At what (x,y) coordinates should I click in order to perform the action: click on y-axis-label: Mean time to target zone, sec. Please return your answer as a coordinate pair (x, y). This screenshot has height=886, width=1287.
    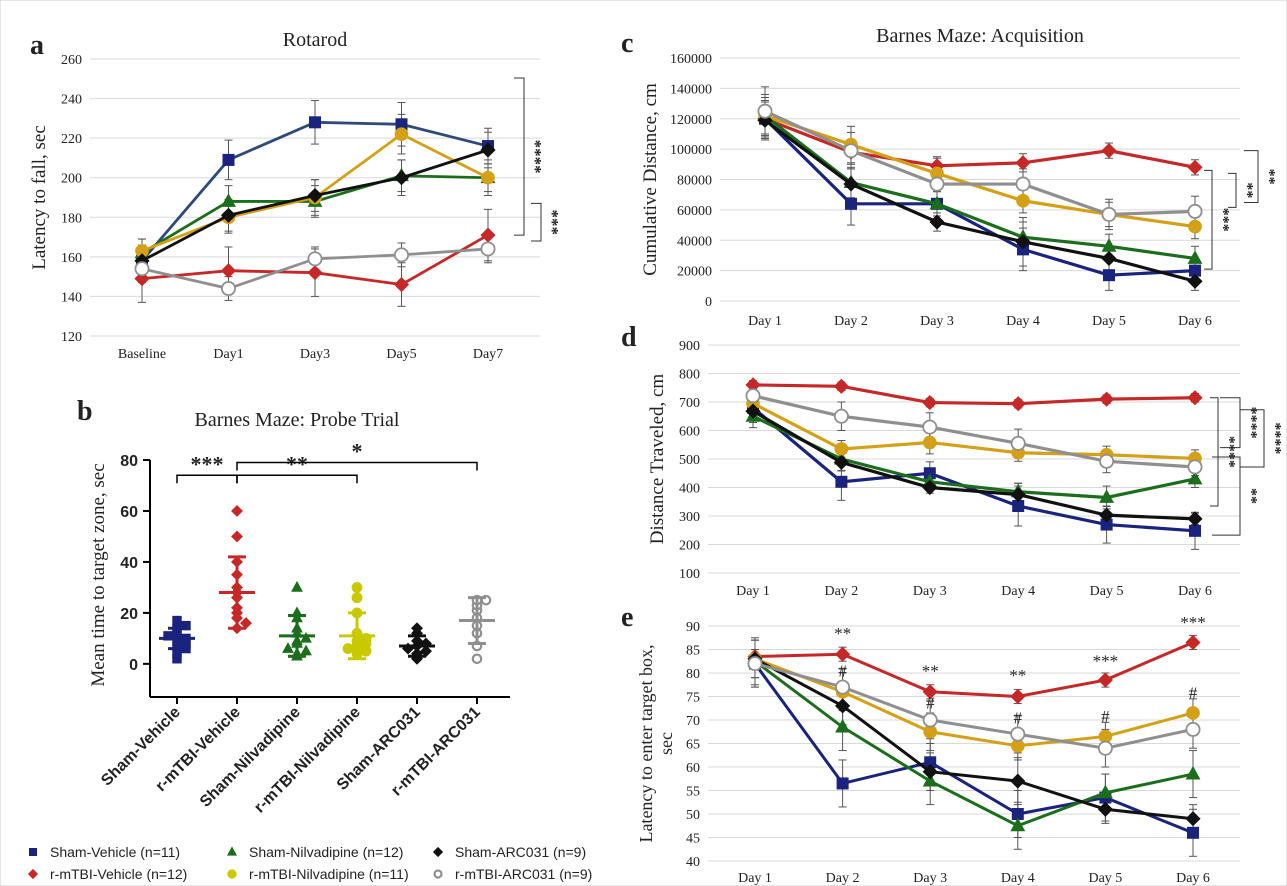
    Looking at the image, I should click on (98, 574).